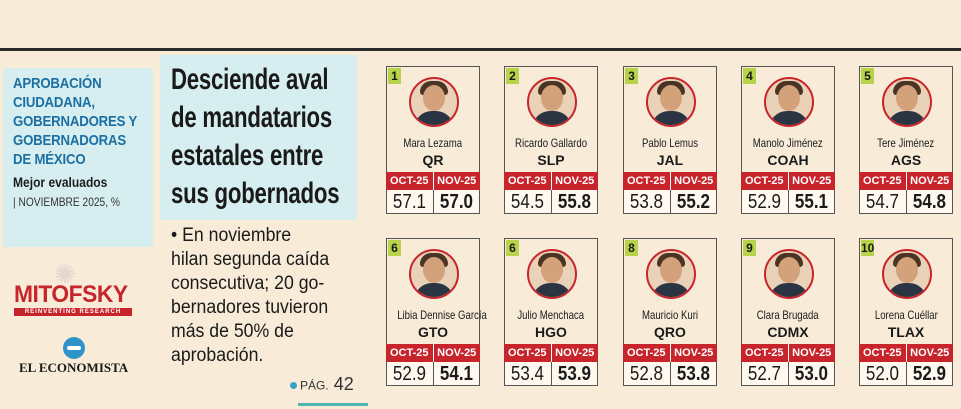 Image resolution: width=961 pixels, height=409 pixels. I want to click on score-oct-value: 54.7, so click(883, 202).